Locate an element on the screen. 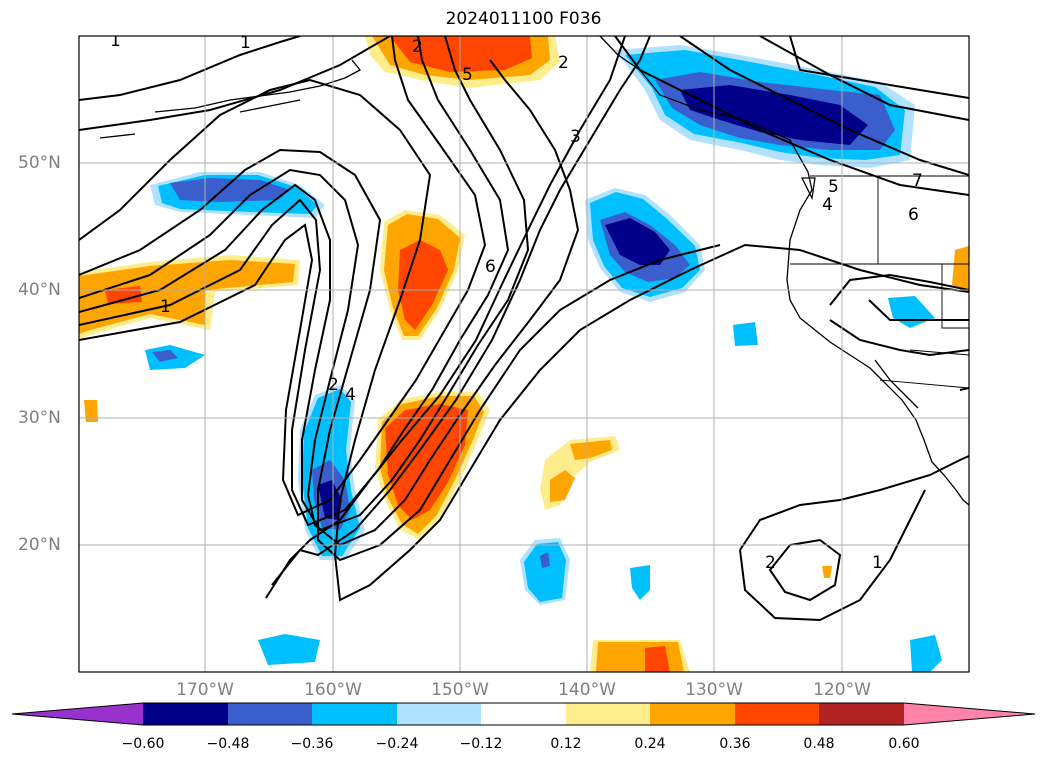 Image resolution: width=1047 pixels, height=765 pixels. colorbar-tick-label: −0.24 is located at coordinates (397, 744).